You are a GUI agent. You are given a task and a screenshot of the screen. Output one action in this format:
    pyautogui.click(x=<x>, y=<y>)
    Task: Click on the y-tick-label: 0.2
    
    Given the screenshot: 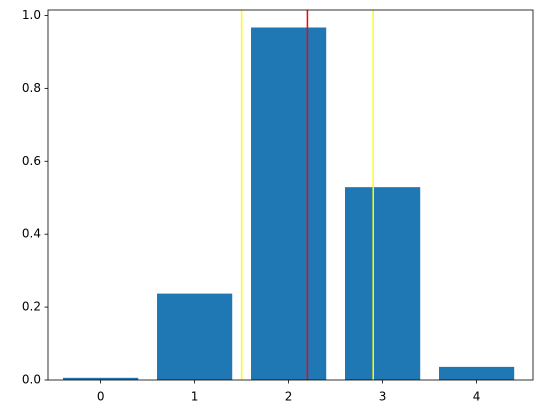 What is the action you would take?
    pyautogui.click(x=31, y=307)
    